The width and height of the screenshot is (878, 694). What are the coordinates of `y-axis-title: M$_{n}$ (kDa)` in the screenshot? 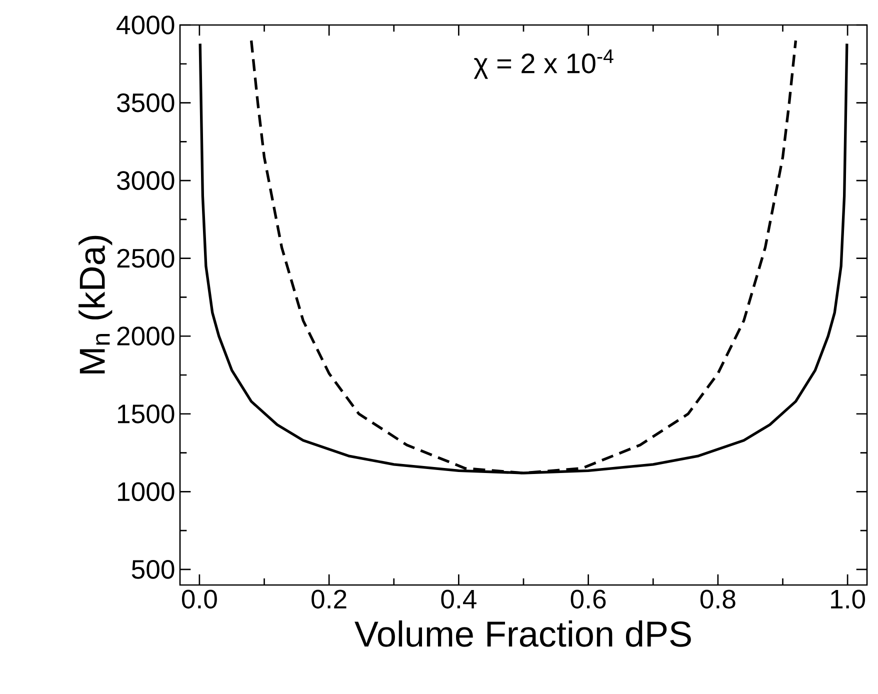 It's located at (95, 305).